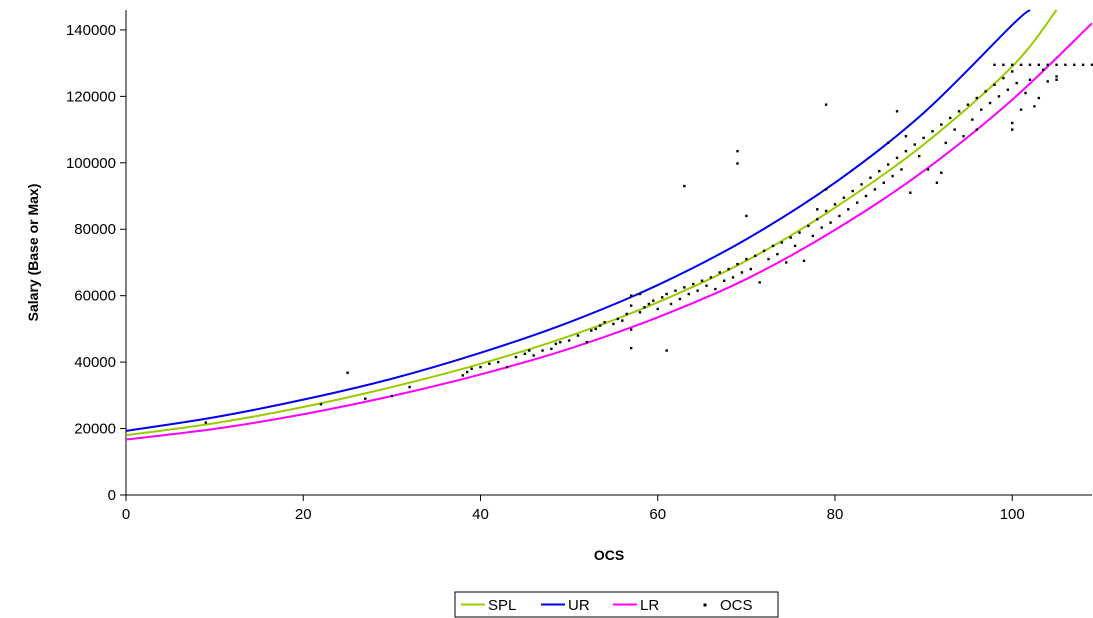 Image resolution: width=1093 pixels, height=618 pixels. Describe the element at coordinates (95, 229) in the screenshot. I see `y-tick-label: 80000` at that location.